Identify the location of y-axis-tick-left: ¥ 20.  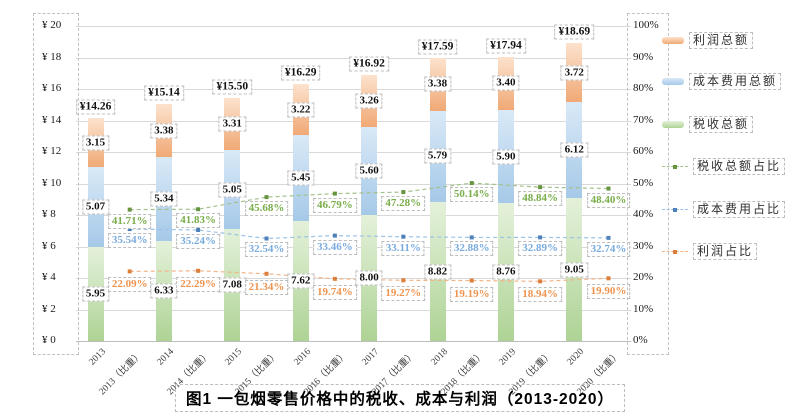
(52, 25).